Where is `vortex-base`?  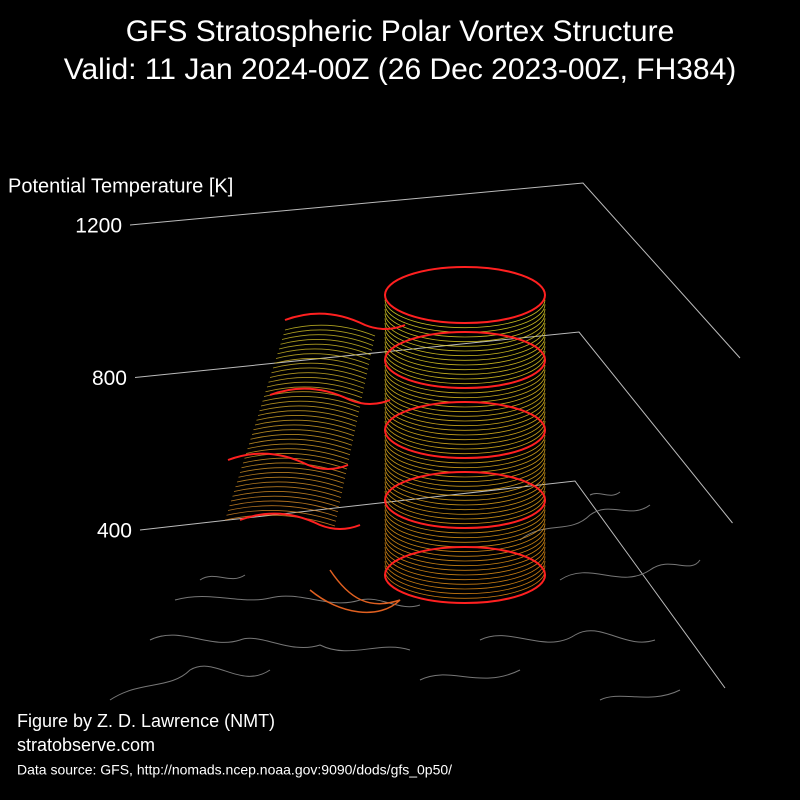 vortex-base is located at coordinates (355, 591).